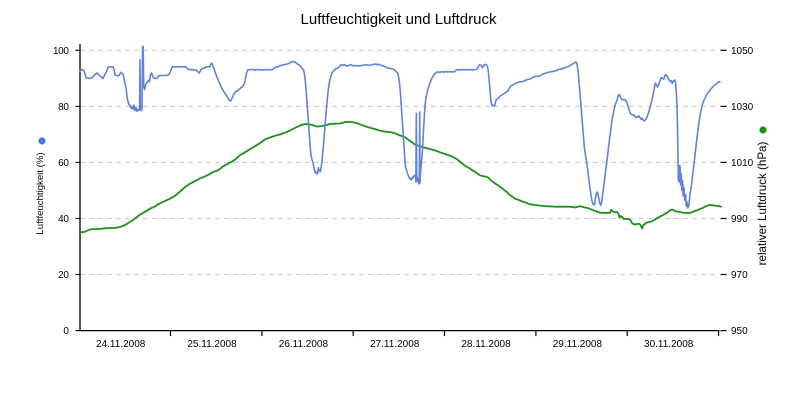 The height and width of the screenshot is (405, 800). What do you see at coordinates (739, 331) in the screenshot?
I see `svg-text: 950` at bounding box center [739, 331].